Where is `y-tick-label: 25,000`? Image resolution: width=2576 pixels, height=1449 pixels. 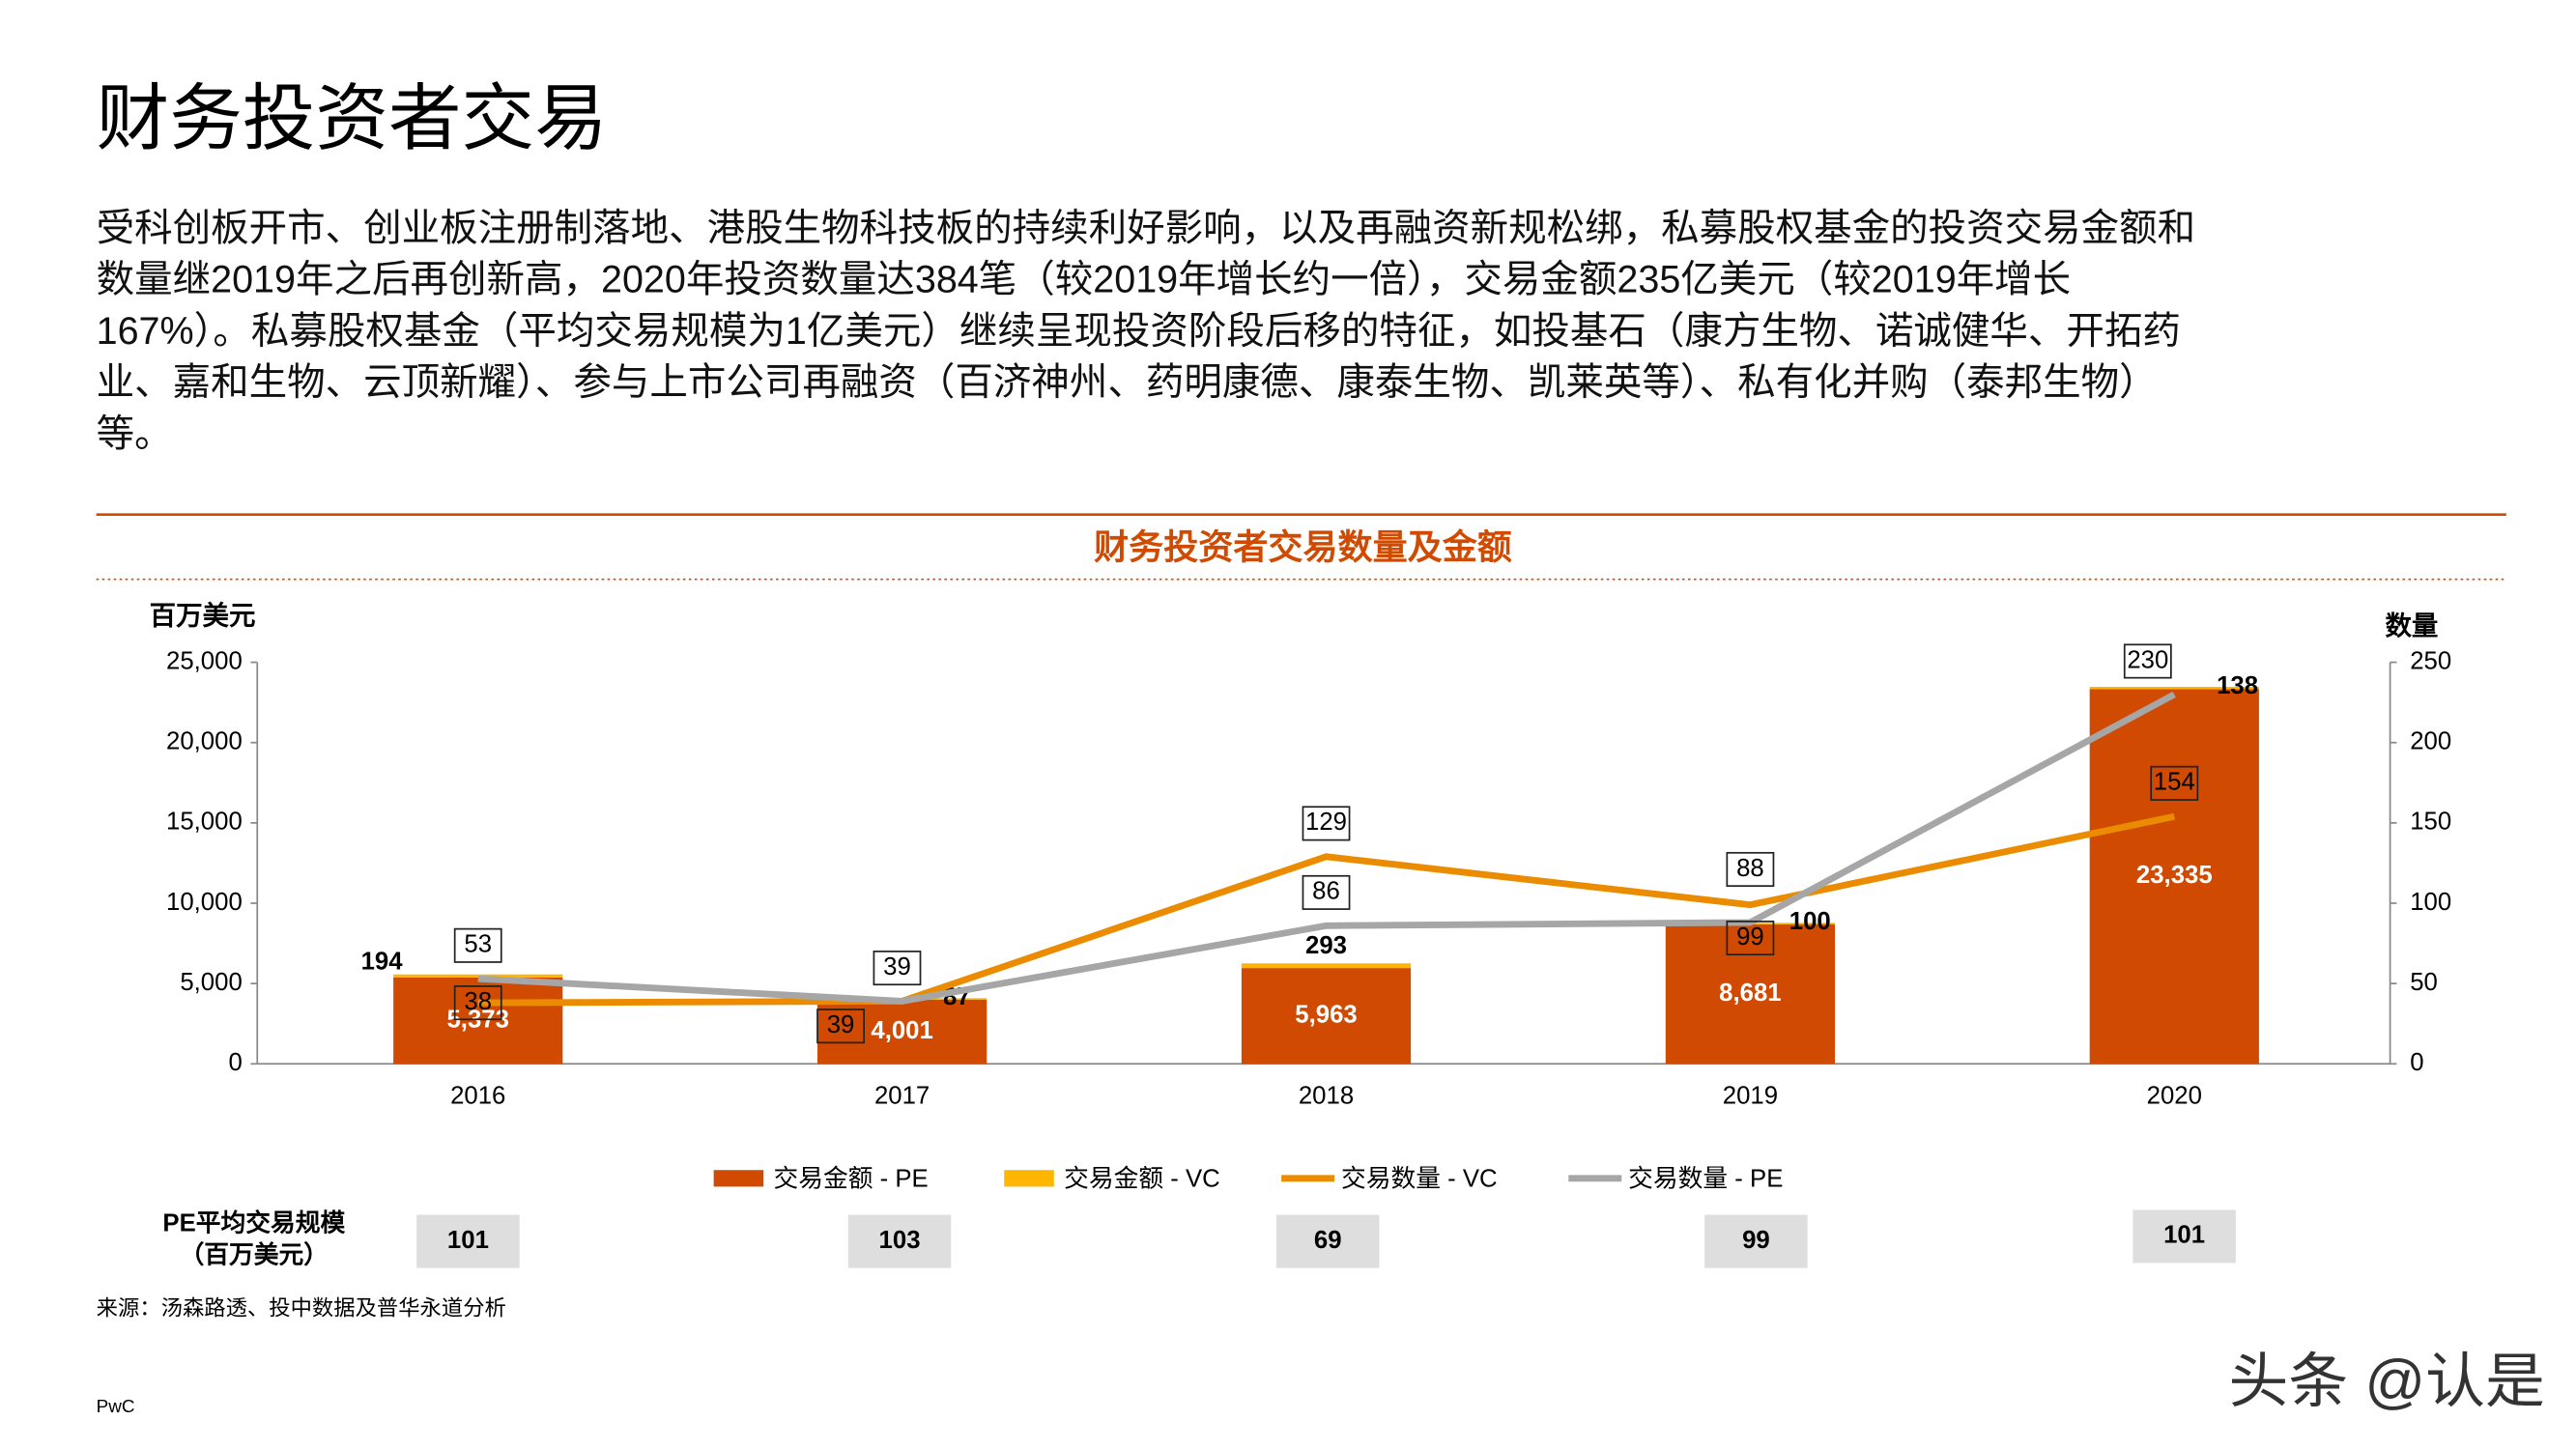
y-tick-label: 25,000 is located at coordinates (205, 660).